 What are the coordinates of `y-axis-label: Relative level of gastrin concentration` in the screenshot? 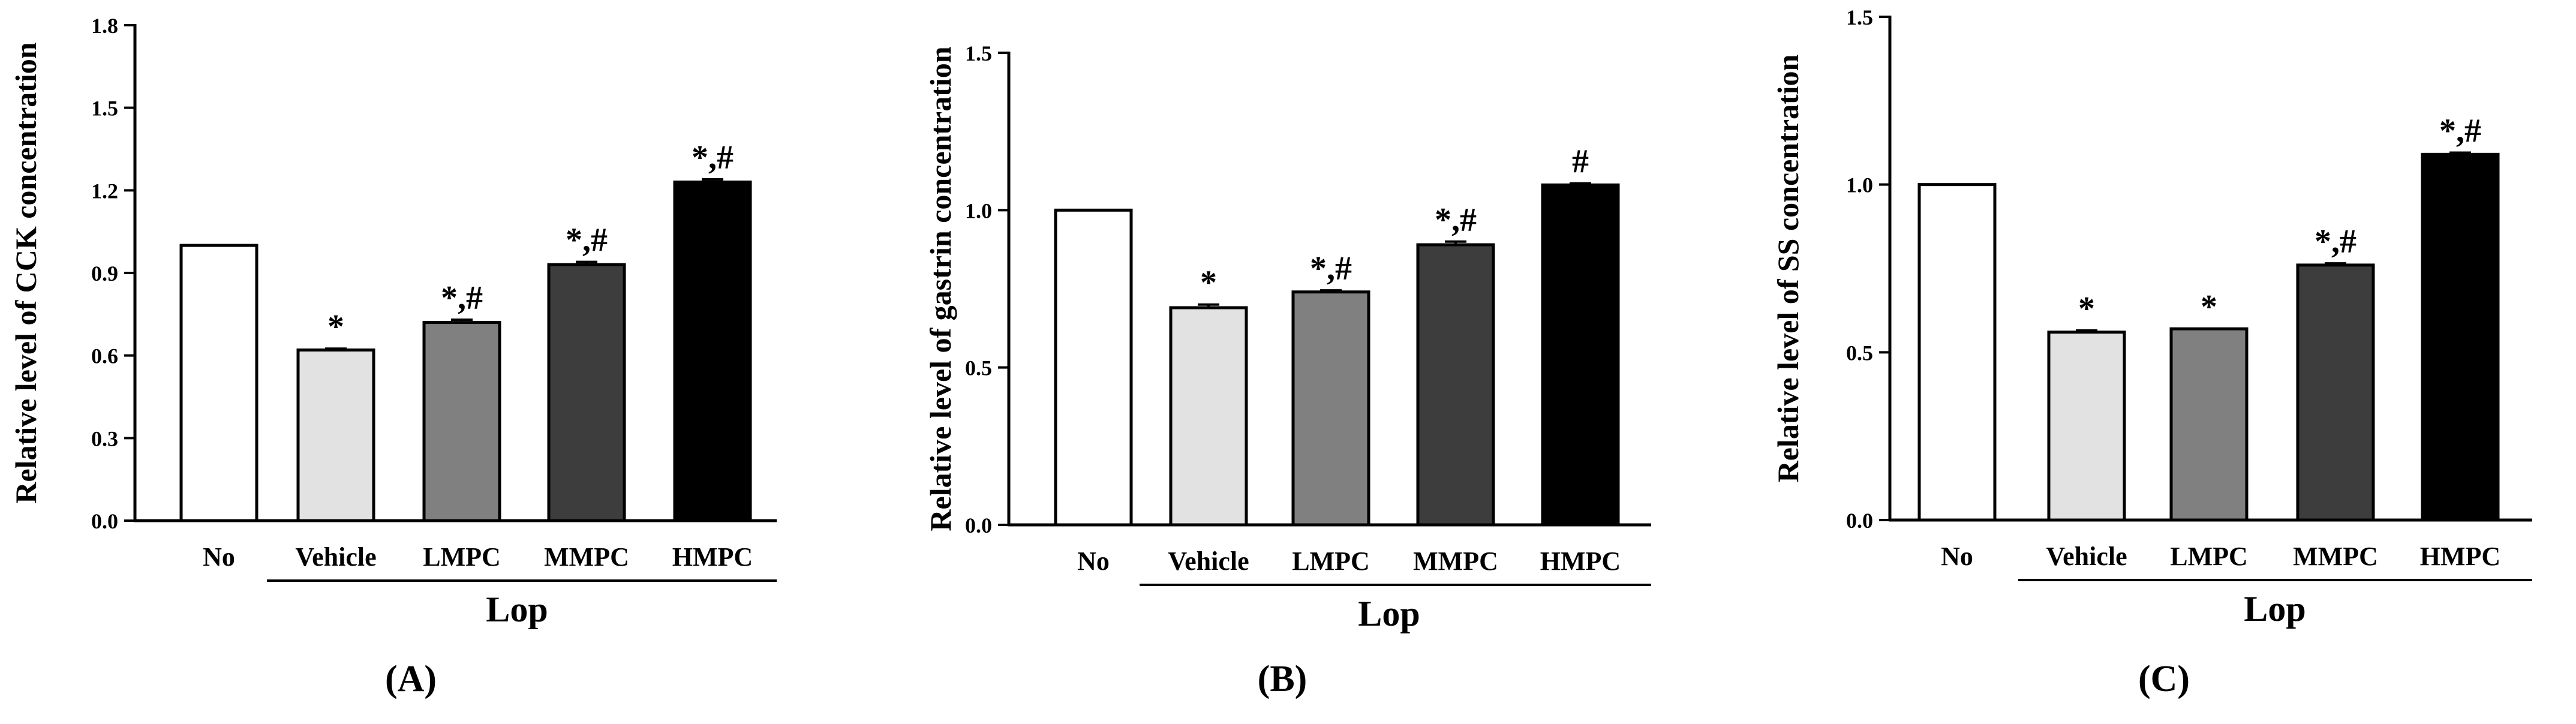 It's located at (941, 288).